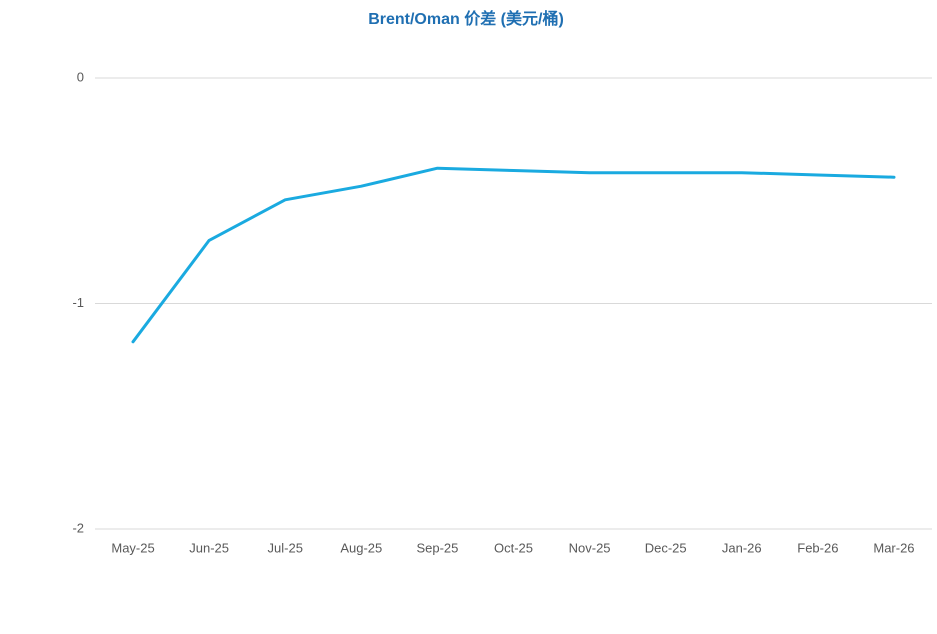 The image size is (937, 634). I want to click on x-tick-label: Dec-25, so click(666, 547).